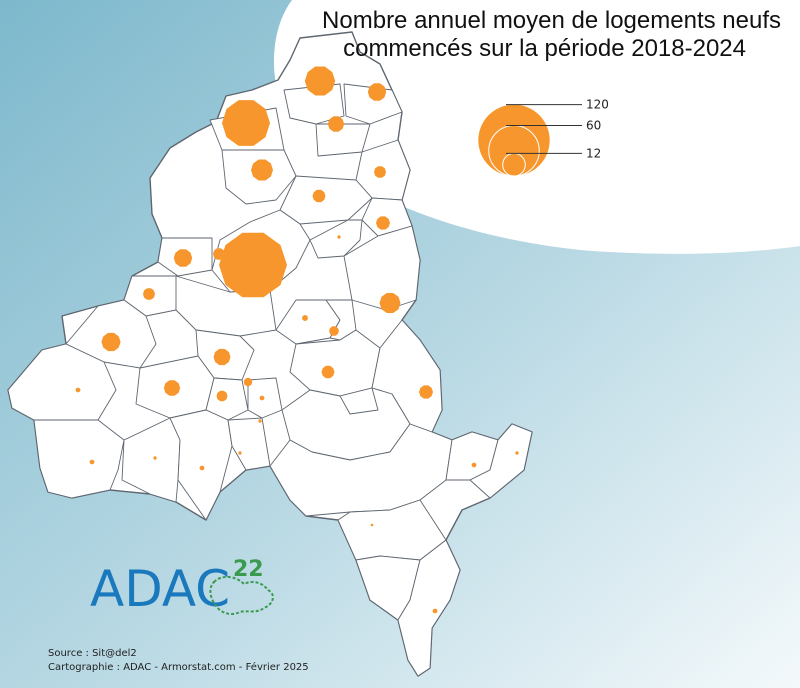  I want to click on logo-number: 22, so click(248, 569).